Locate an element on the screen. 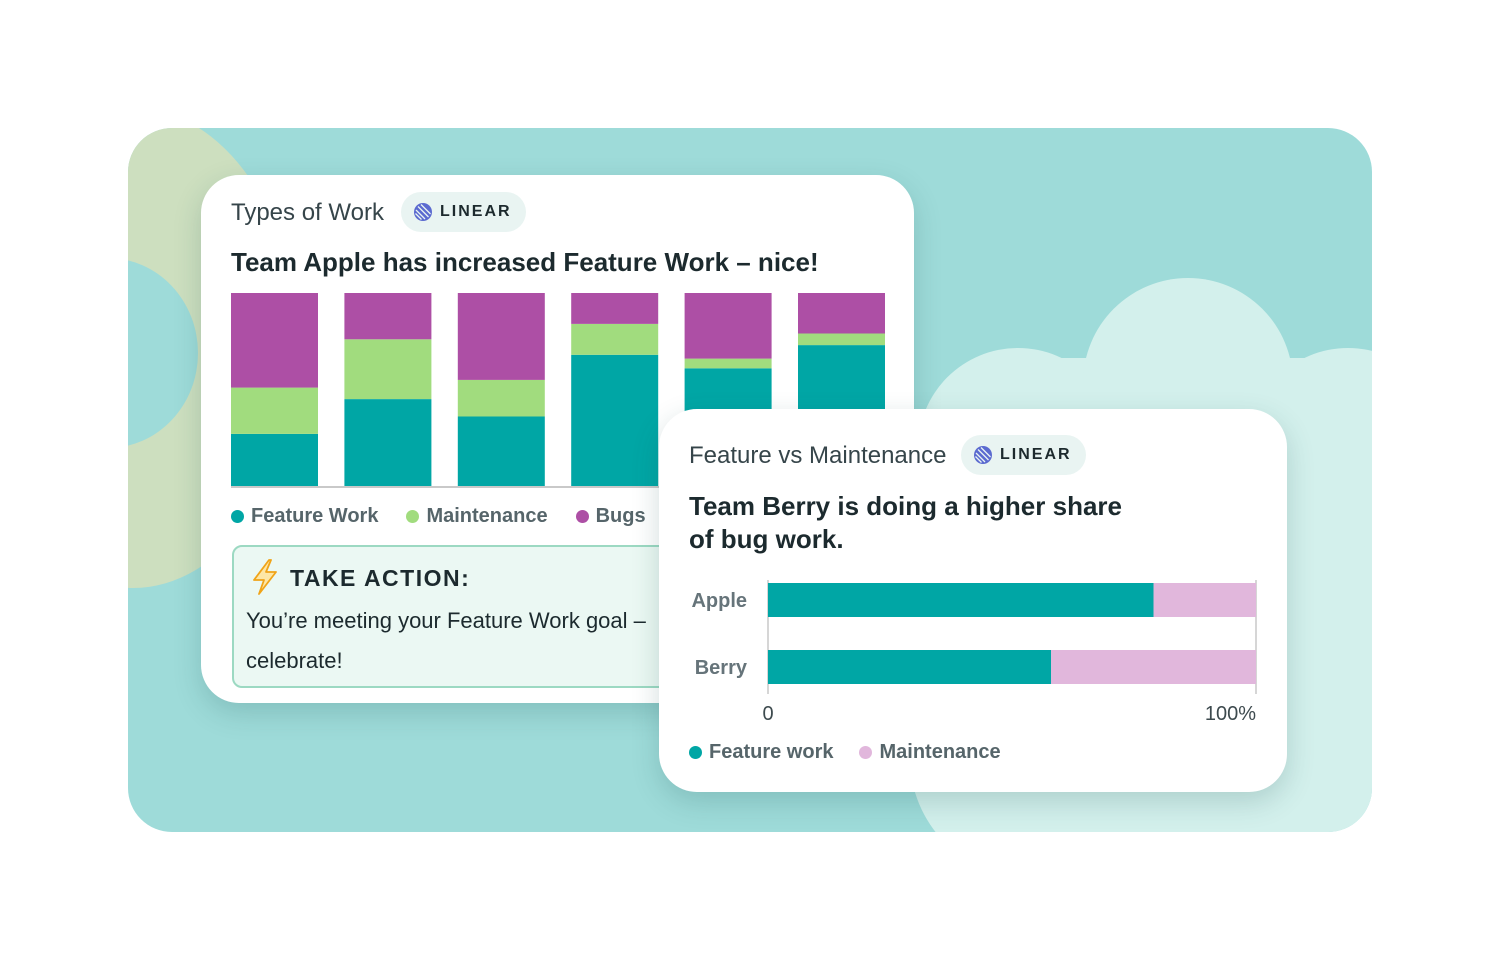 This screenshot has height=960, width=1500. legend-item-bugs: Bugs is located at coordinates (610, 516).